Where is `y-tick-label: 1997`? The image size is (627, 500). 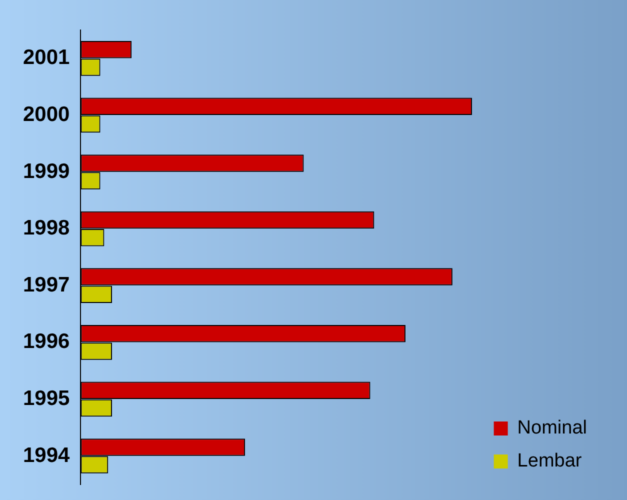 y-tick-label: 1997 is located at coordinates (46, 284).